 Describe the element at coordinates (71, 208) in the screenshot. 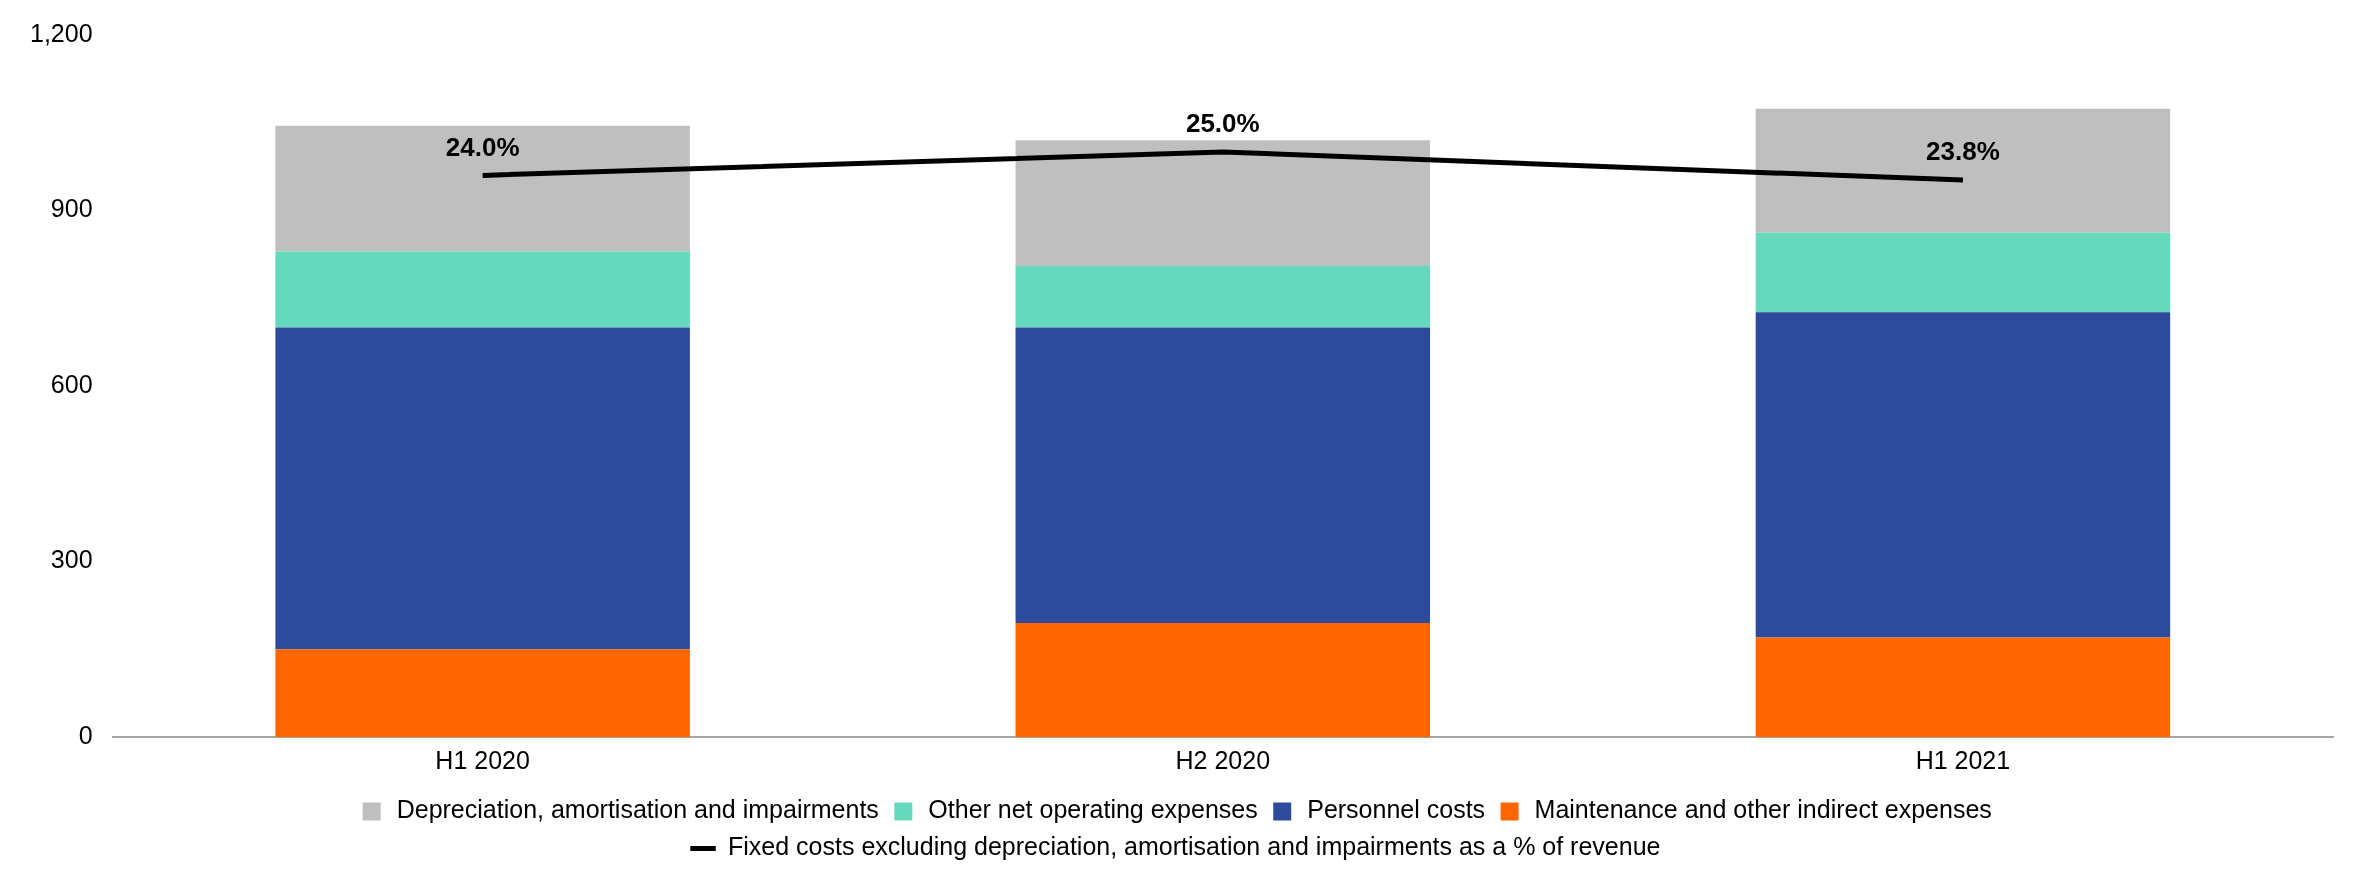

I see `y-tick-label: 900` at that location.